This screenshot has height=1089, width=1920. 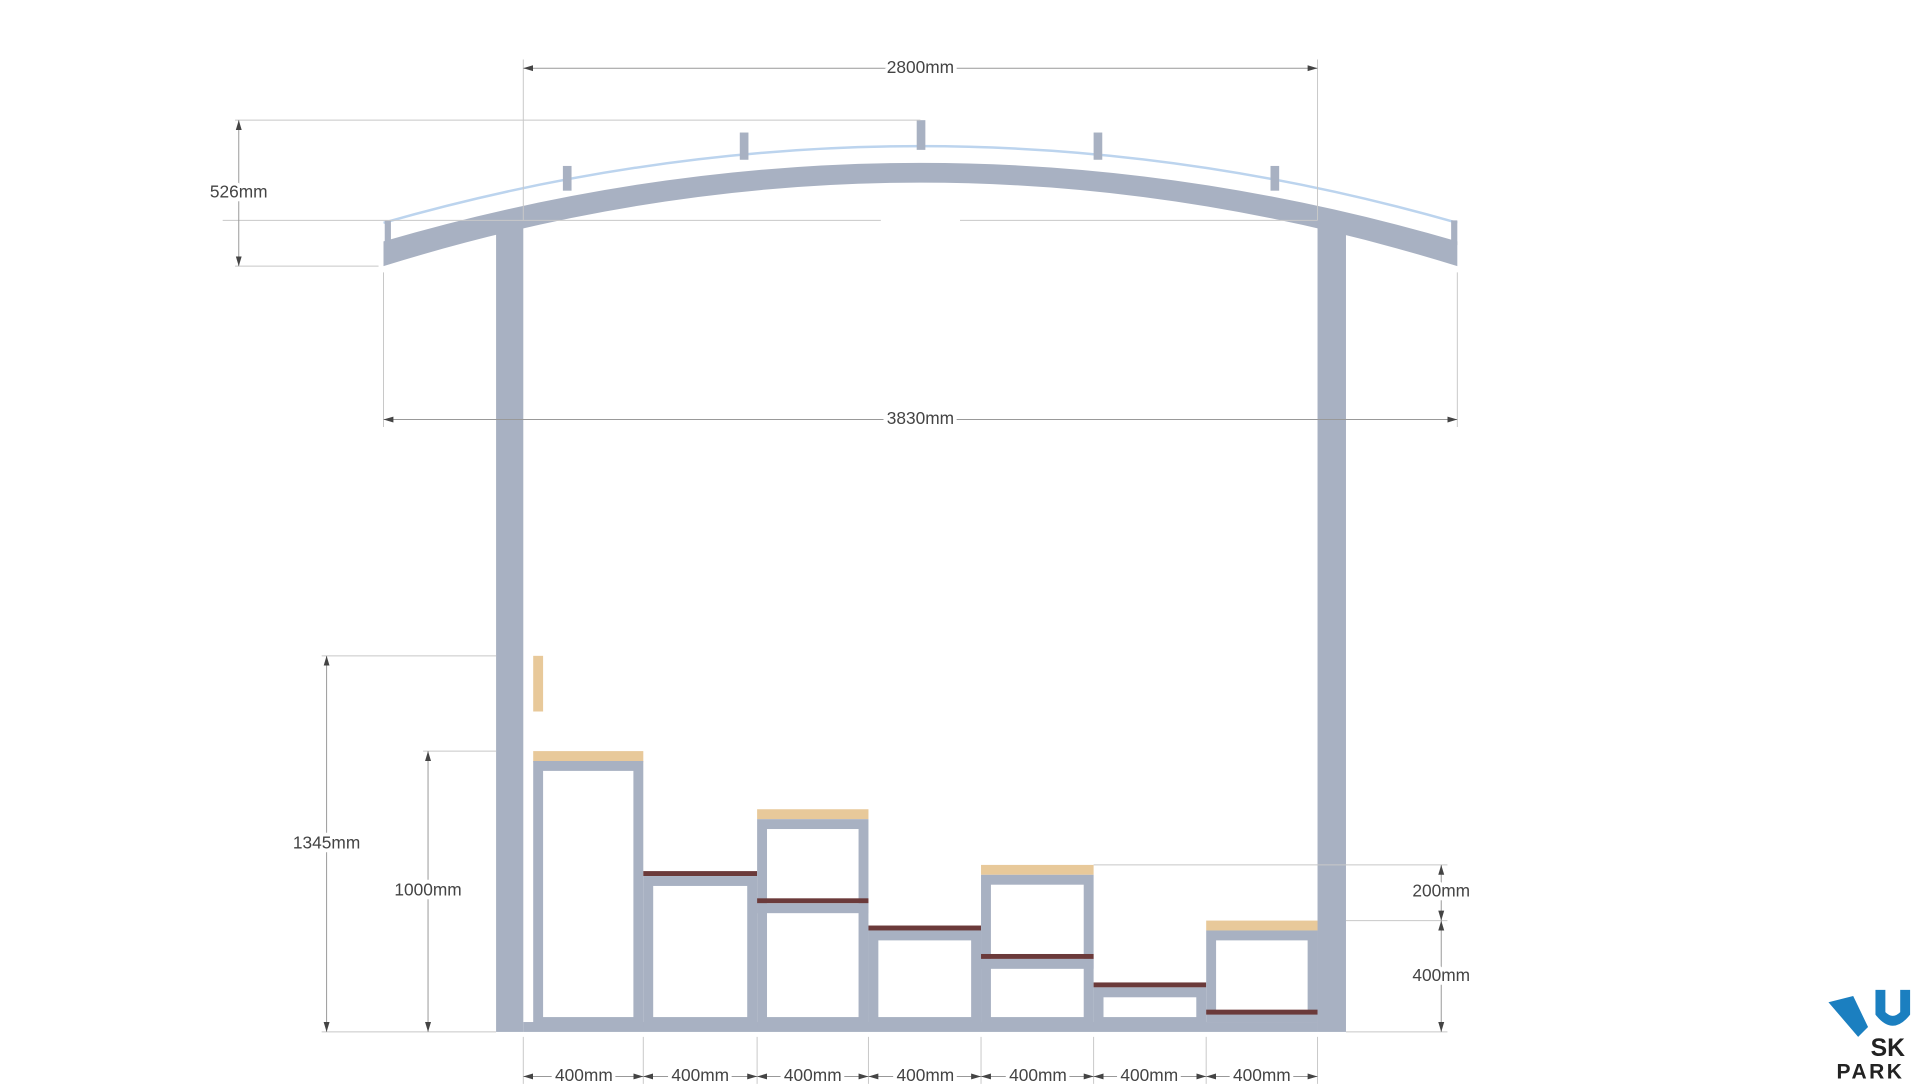 What do you see at coordinates (239, 192) in the screenshot?
I see `dim-label: 526mm` at bounding box center [239, 192].